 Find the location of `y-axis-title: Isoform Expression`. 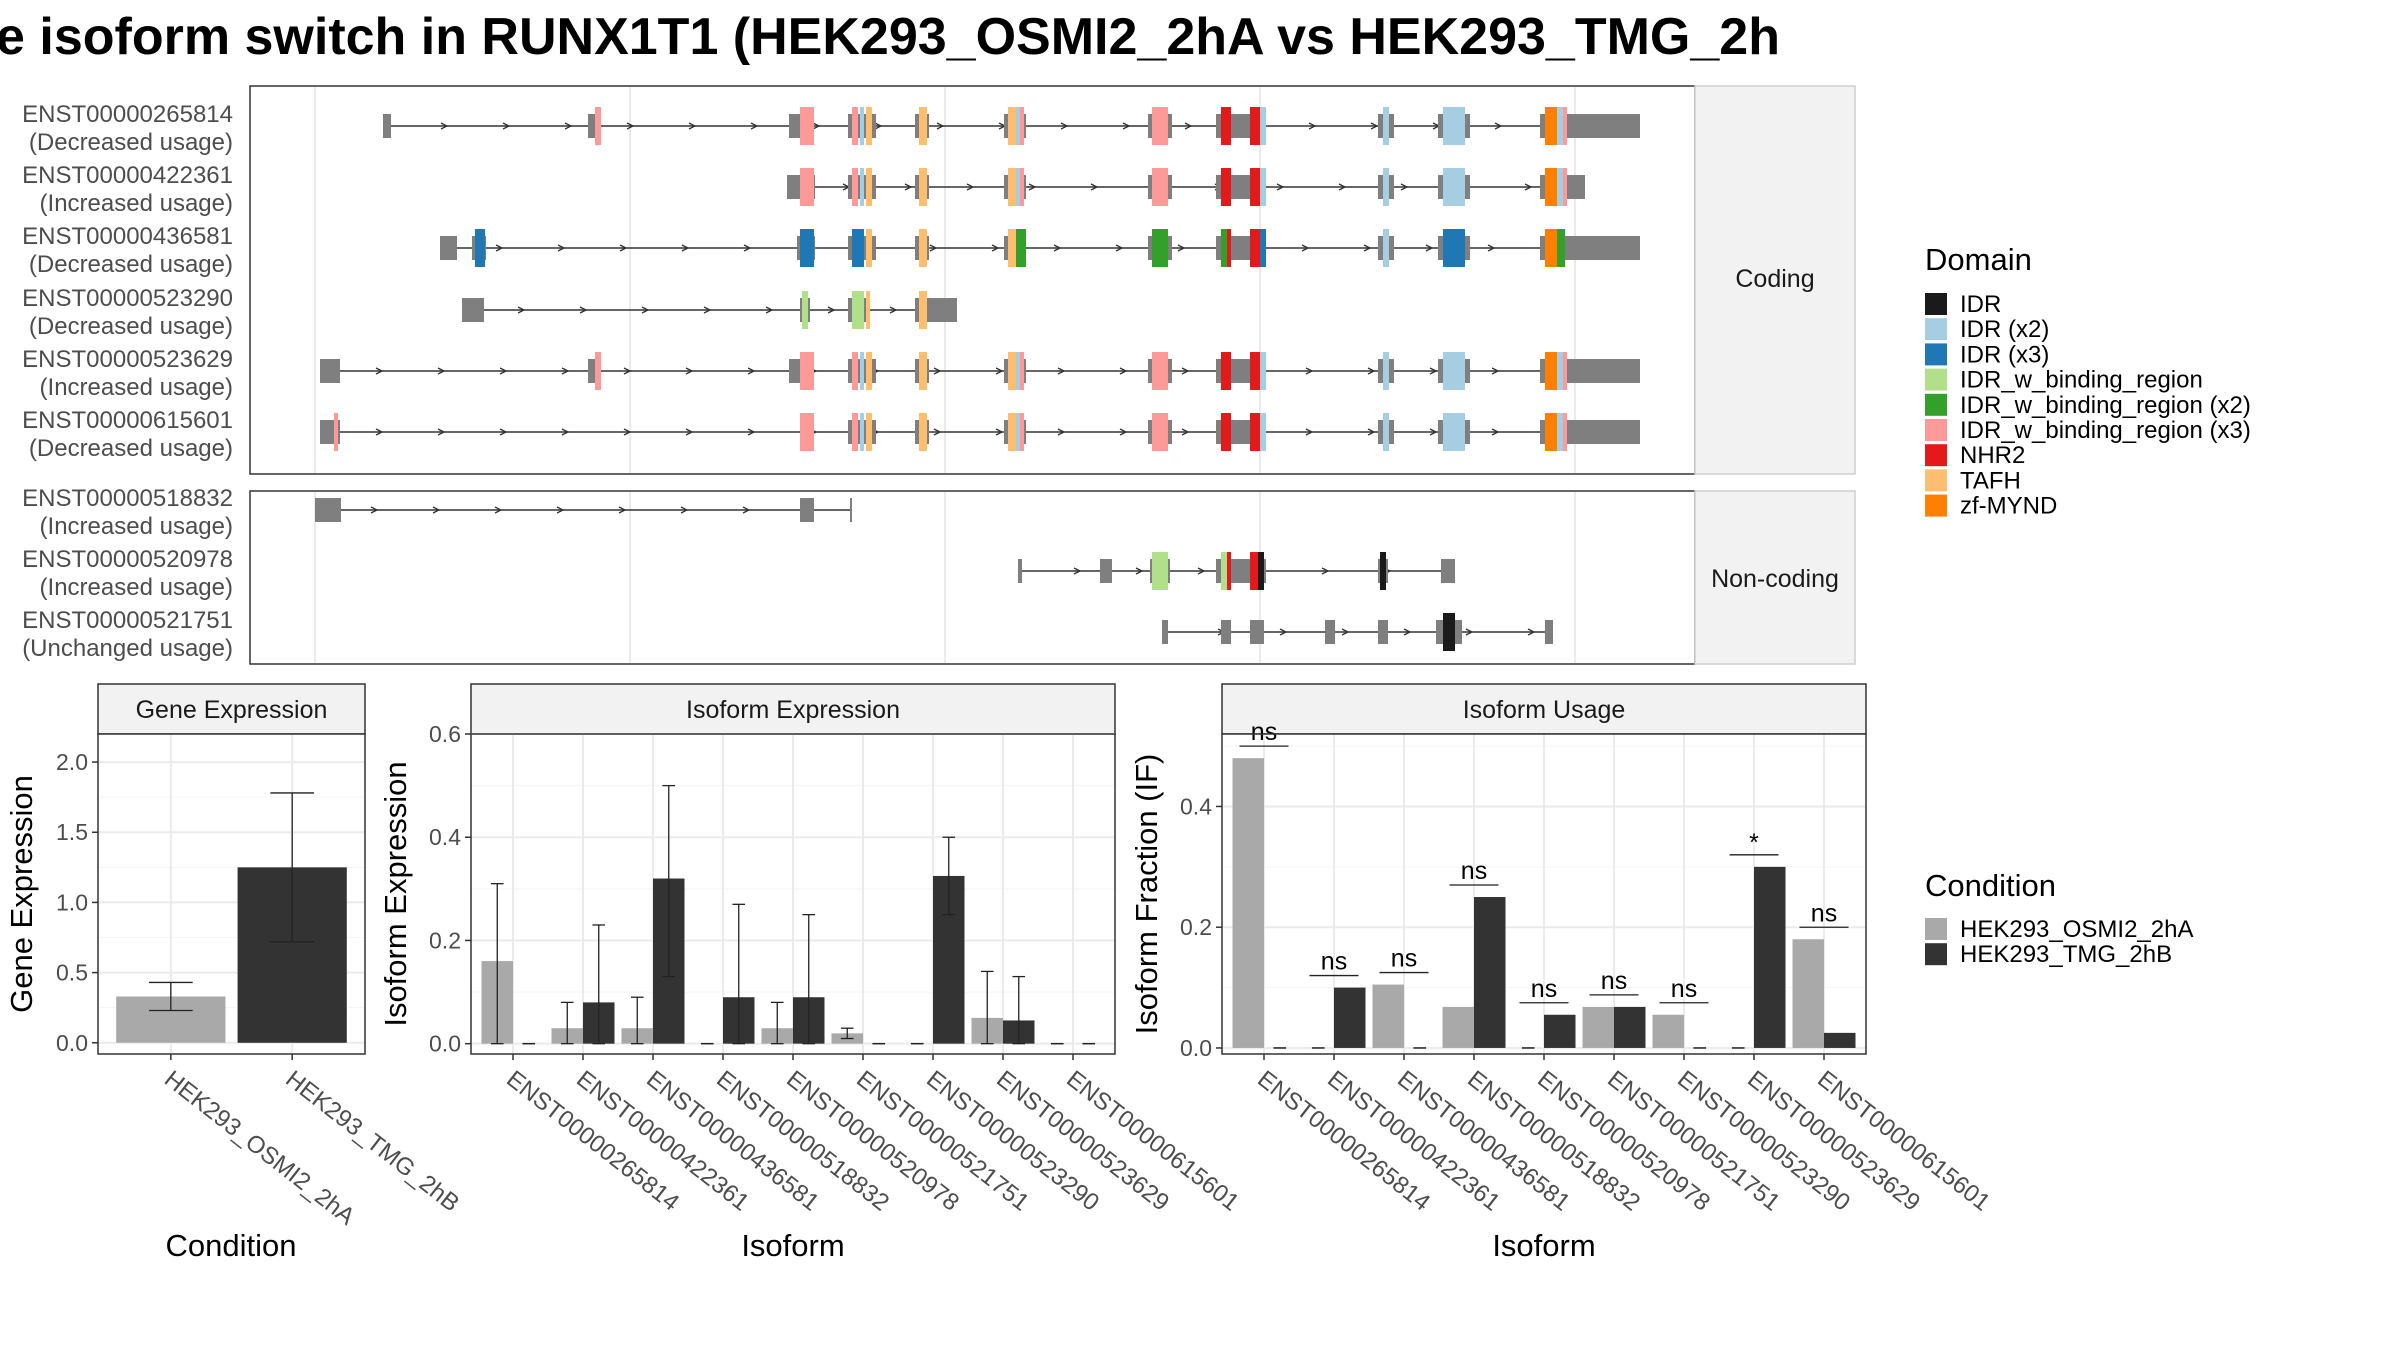

y-axis-title: Isoform Expression is located at coordinates (395, 893).